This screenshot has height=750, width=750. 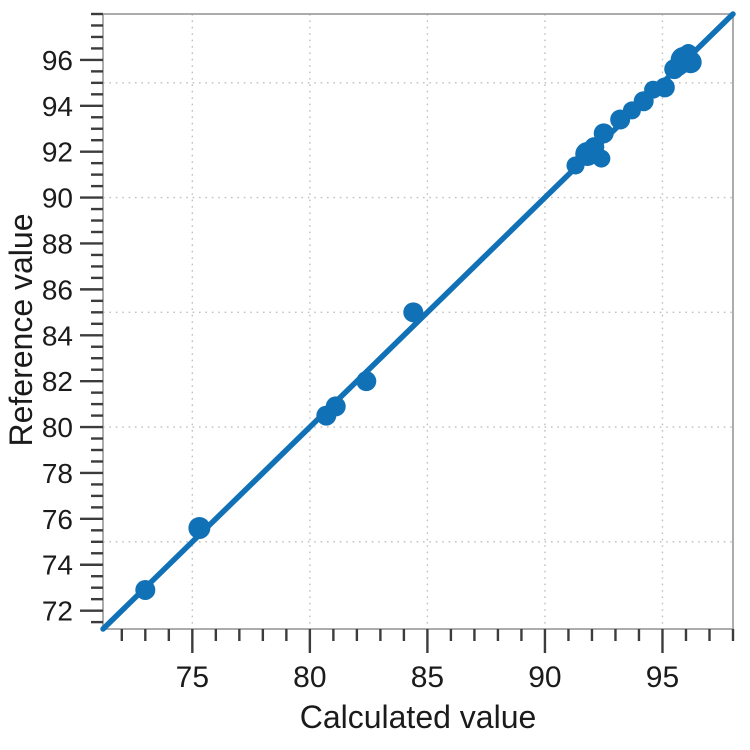 I want to click on y-tick-label: 82, so click(x=57, y=381).